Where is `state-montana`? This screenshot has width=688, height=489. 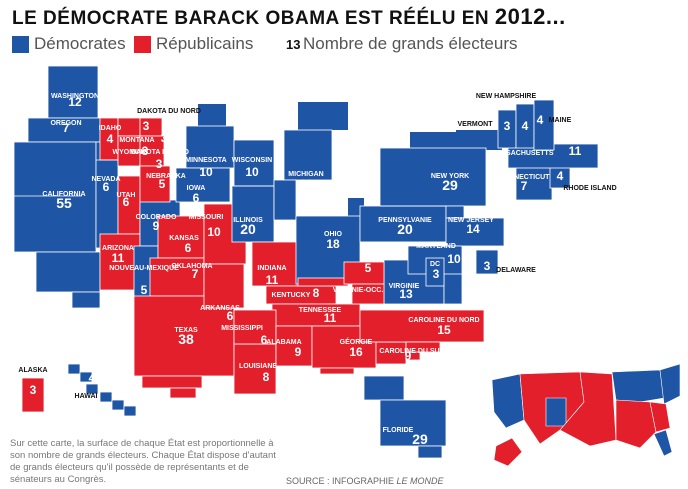 state-montana is located at coordinates (129, 127).